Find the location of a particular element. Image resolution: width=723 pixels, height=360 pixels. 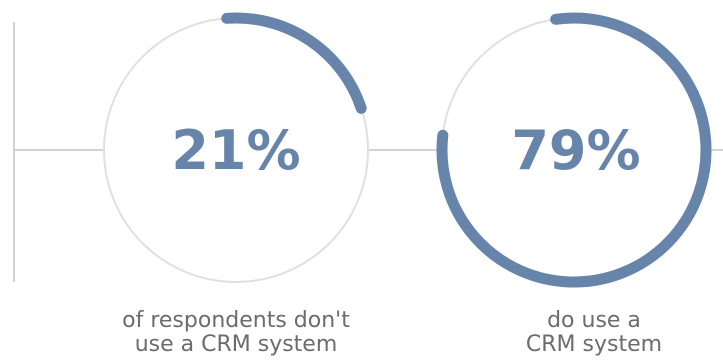

donut-1-caption-line-1: of respondents don't is located at coordinates (236, 320).